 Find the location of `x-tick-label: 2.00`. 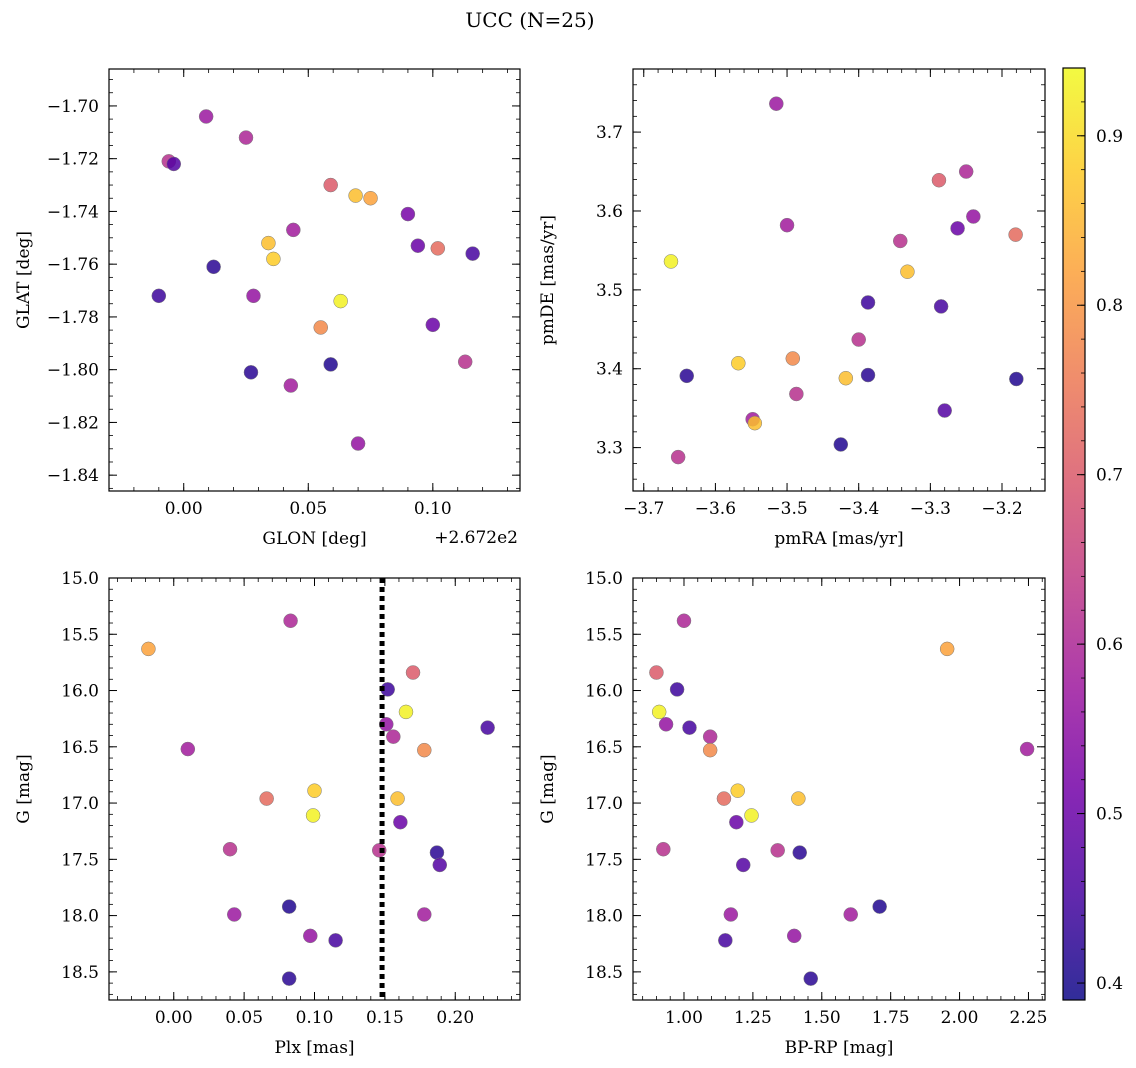

x-tick-label: 2.00 is located at coordinates (960, 1018).